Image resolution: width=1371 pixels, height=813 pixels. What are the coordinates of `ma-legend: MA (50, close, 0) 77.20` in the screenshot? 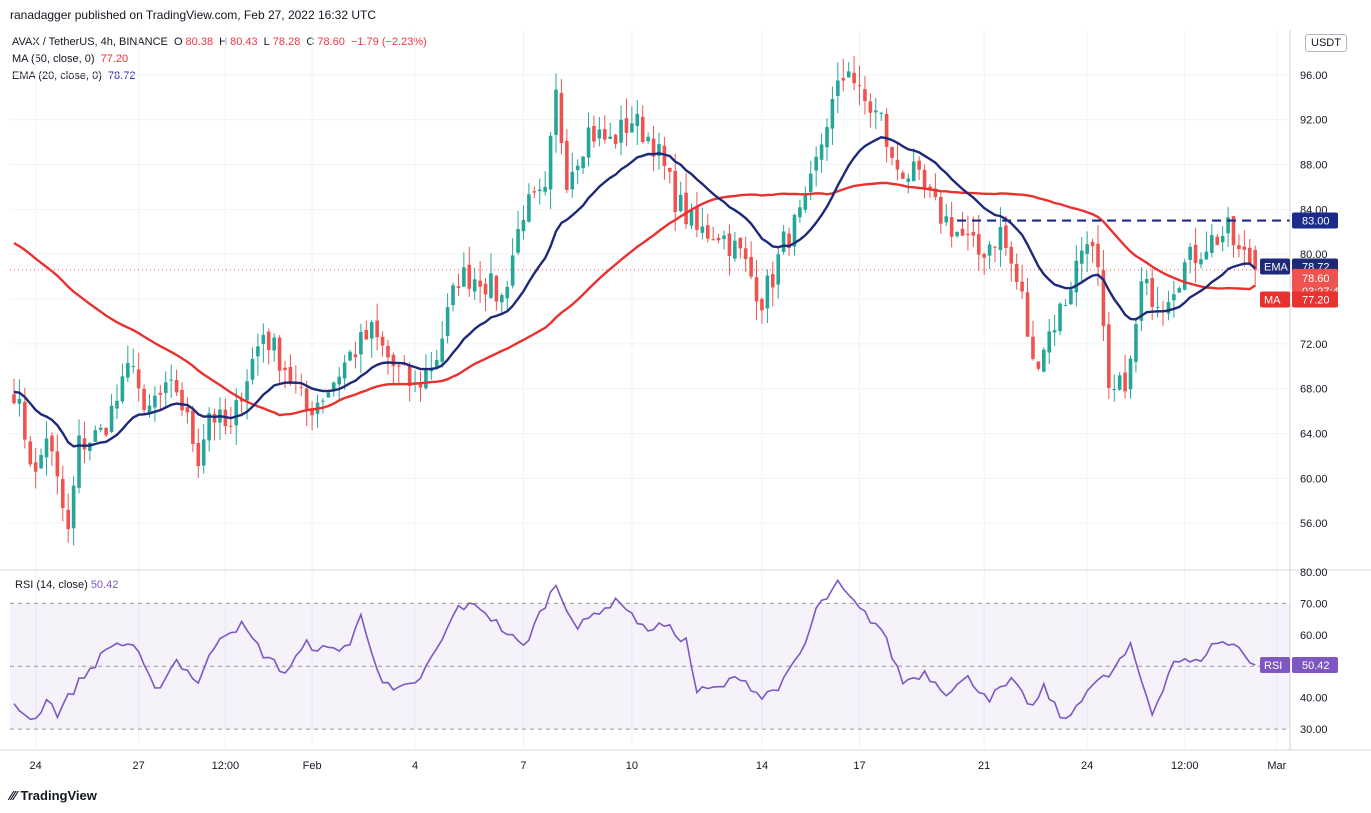 It's located at (71, 59).